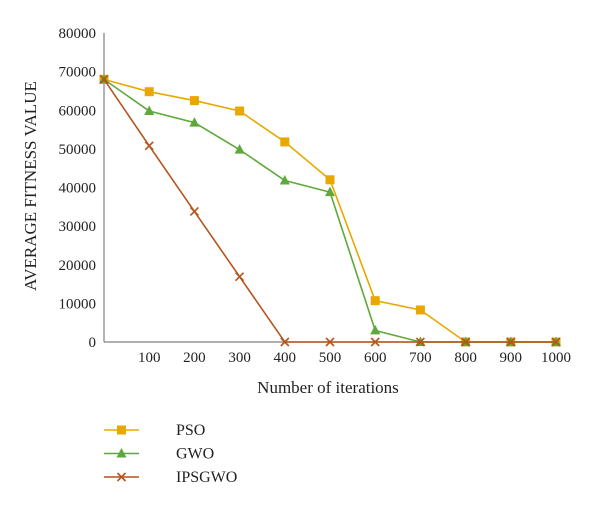 The image size is (600, 505). What do you see at coordinates (375, 358) in the screenshot?
I see `x-tick-label: 600` at bounding box center [375, 358].